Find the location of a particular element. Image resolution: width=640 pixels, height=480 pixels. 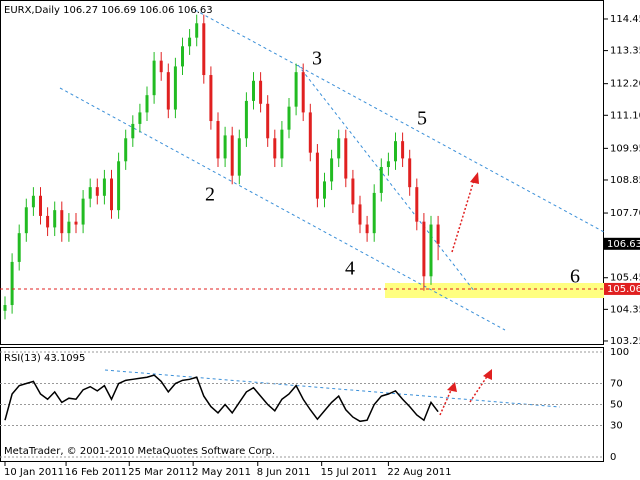

chart-title: EURX,Daily 106.27 106.69 106.06 106.63 is located at coordinates (108, 10).